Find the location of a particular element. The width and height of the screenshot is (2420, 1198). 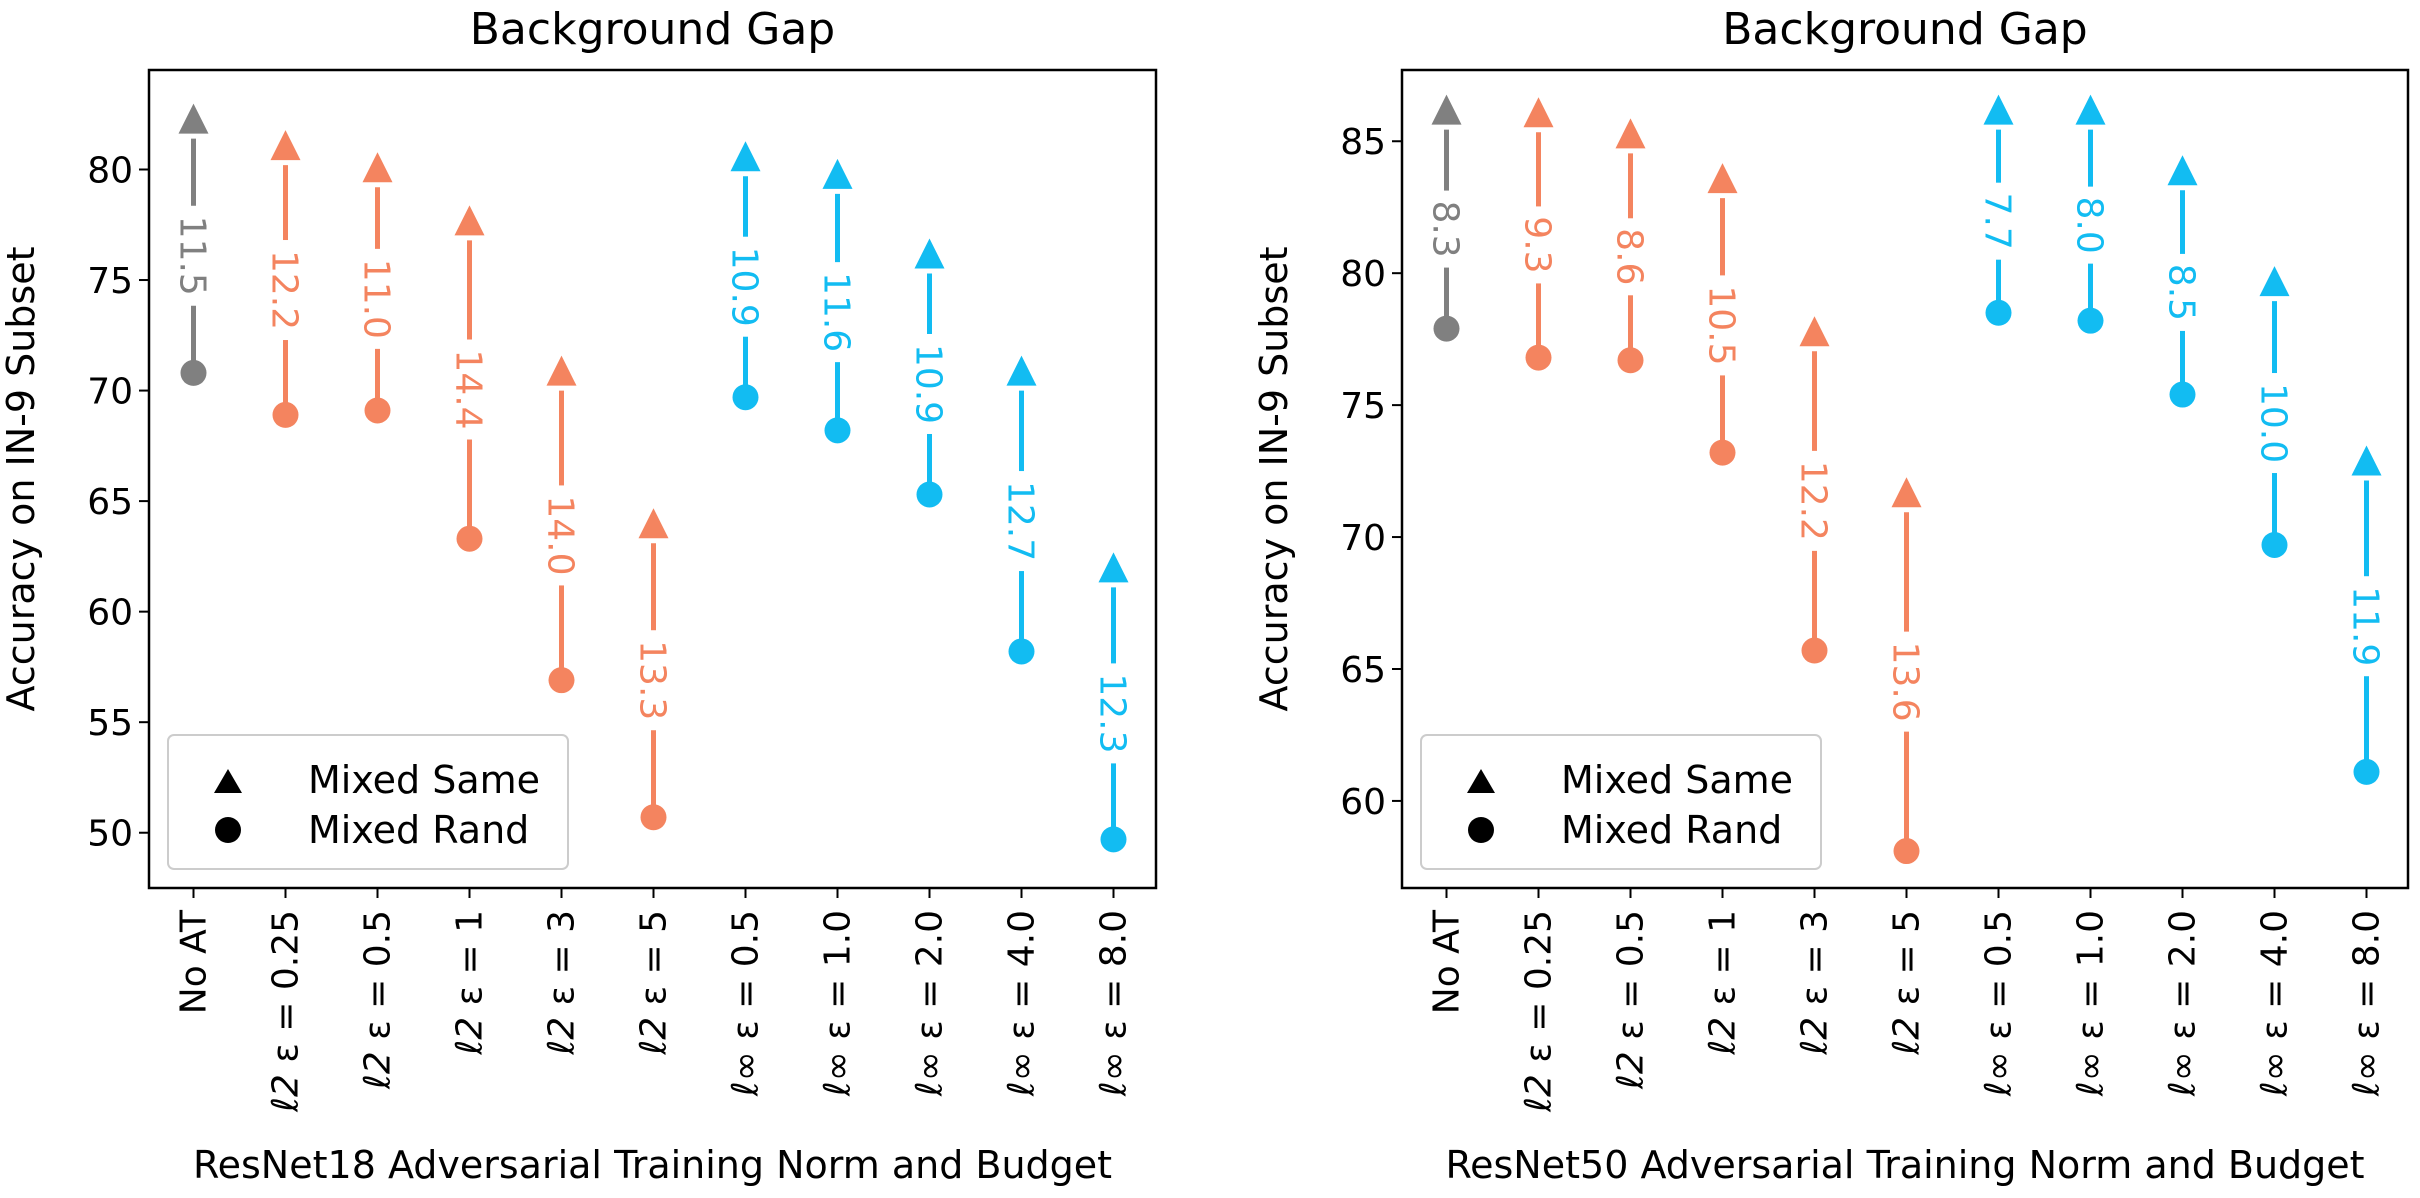

y-tick-label: 75 is located at coordinates (1363, 406).